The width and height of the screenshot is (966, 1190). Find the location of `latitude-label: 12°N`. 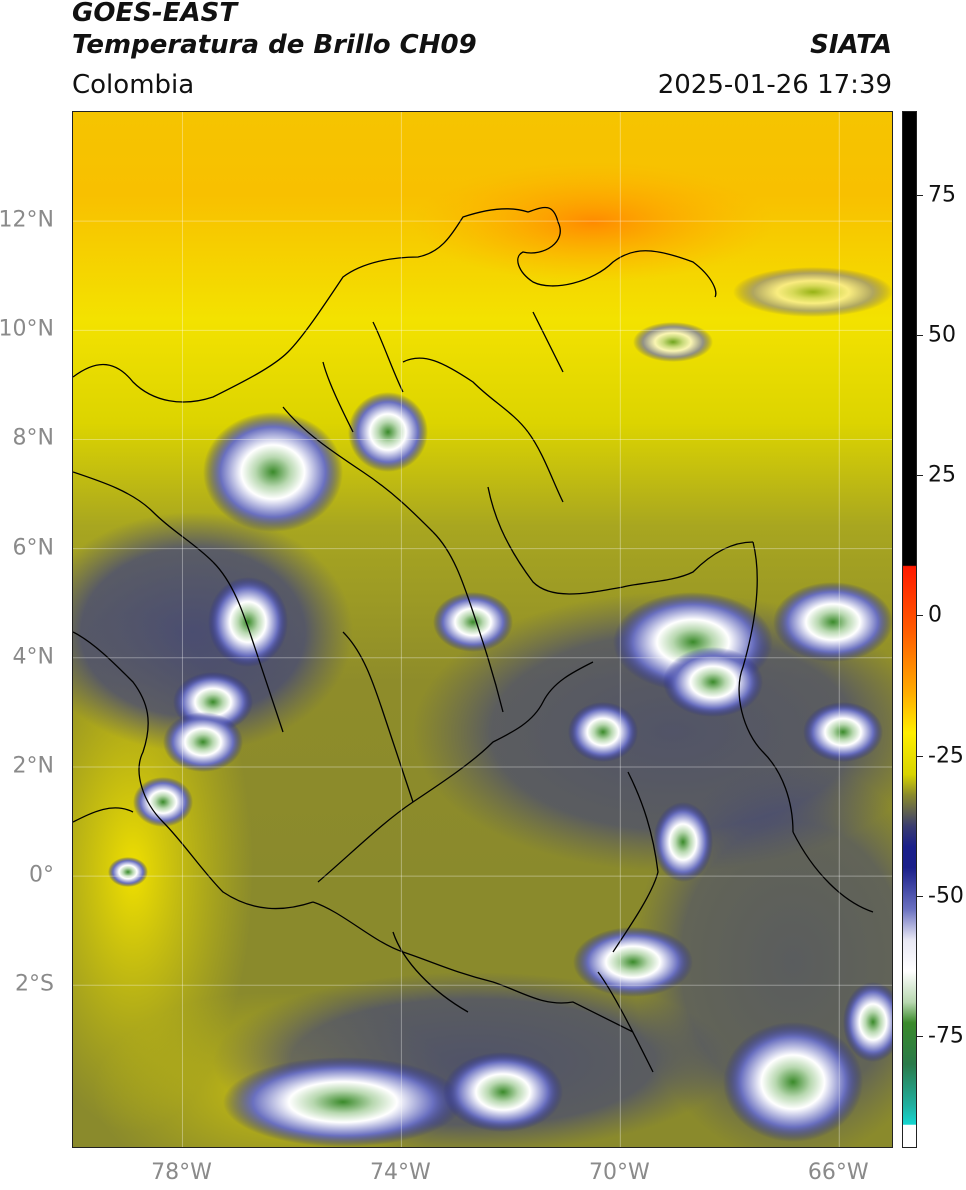

latitude-label: 12°N is located at coordinates (27, 220).